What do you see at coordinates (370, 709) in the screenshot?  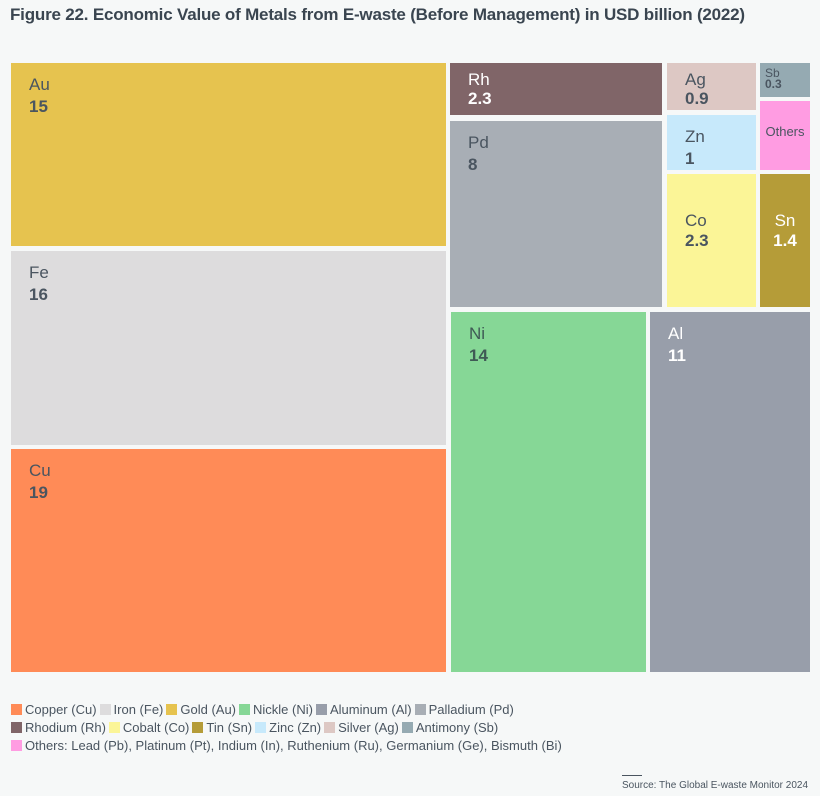 I see `legend-label: Aluminum (Al)` at bounding box center [370, 709].